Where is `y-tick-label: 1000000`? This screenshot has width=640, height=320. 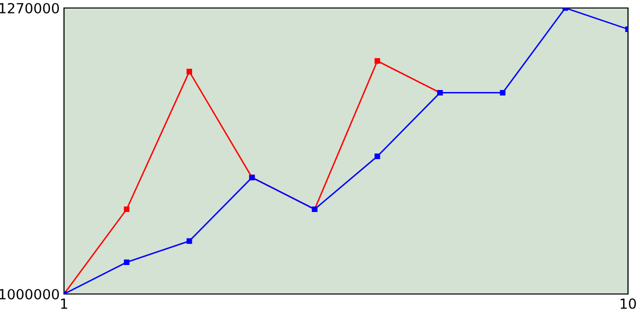
y-tick-label: 1000000 is located at coordinates (29, 294).